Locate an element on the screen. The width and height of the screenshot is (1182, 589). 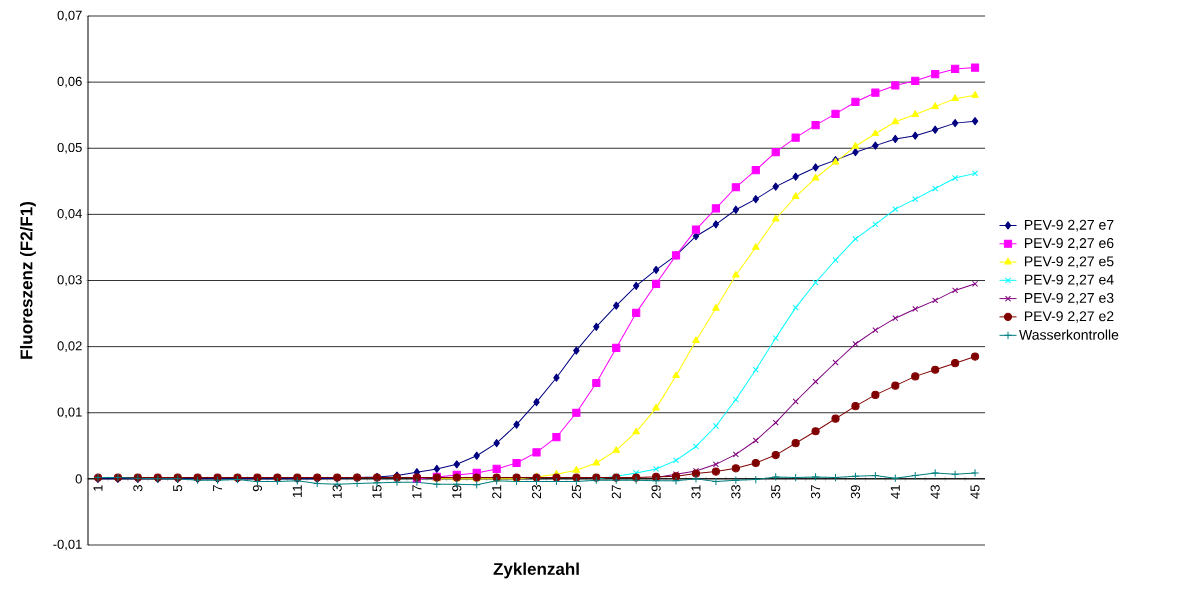
legend-label: PEV-9 2,27 e2 is located at coordinates (1069, 317).